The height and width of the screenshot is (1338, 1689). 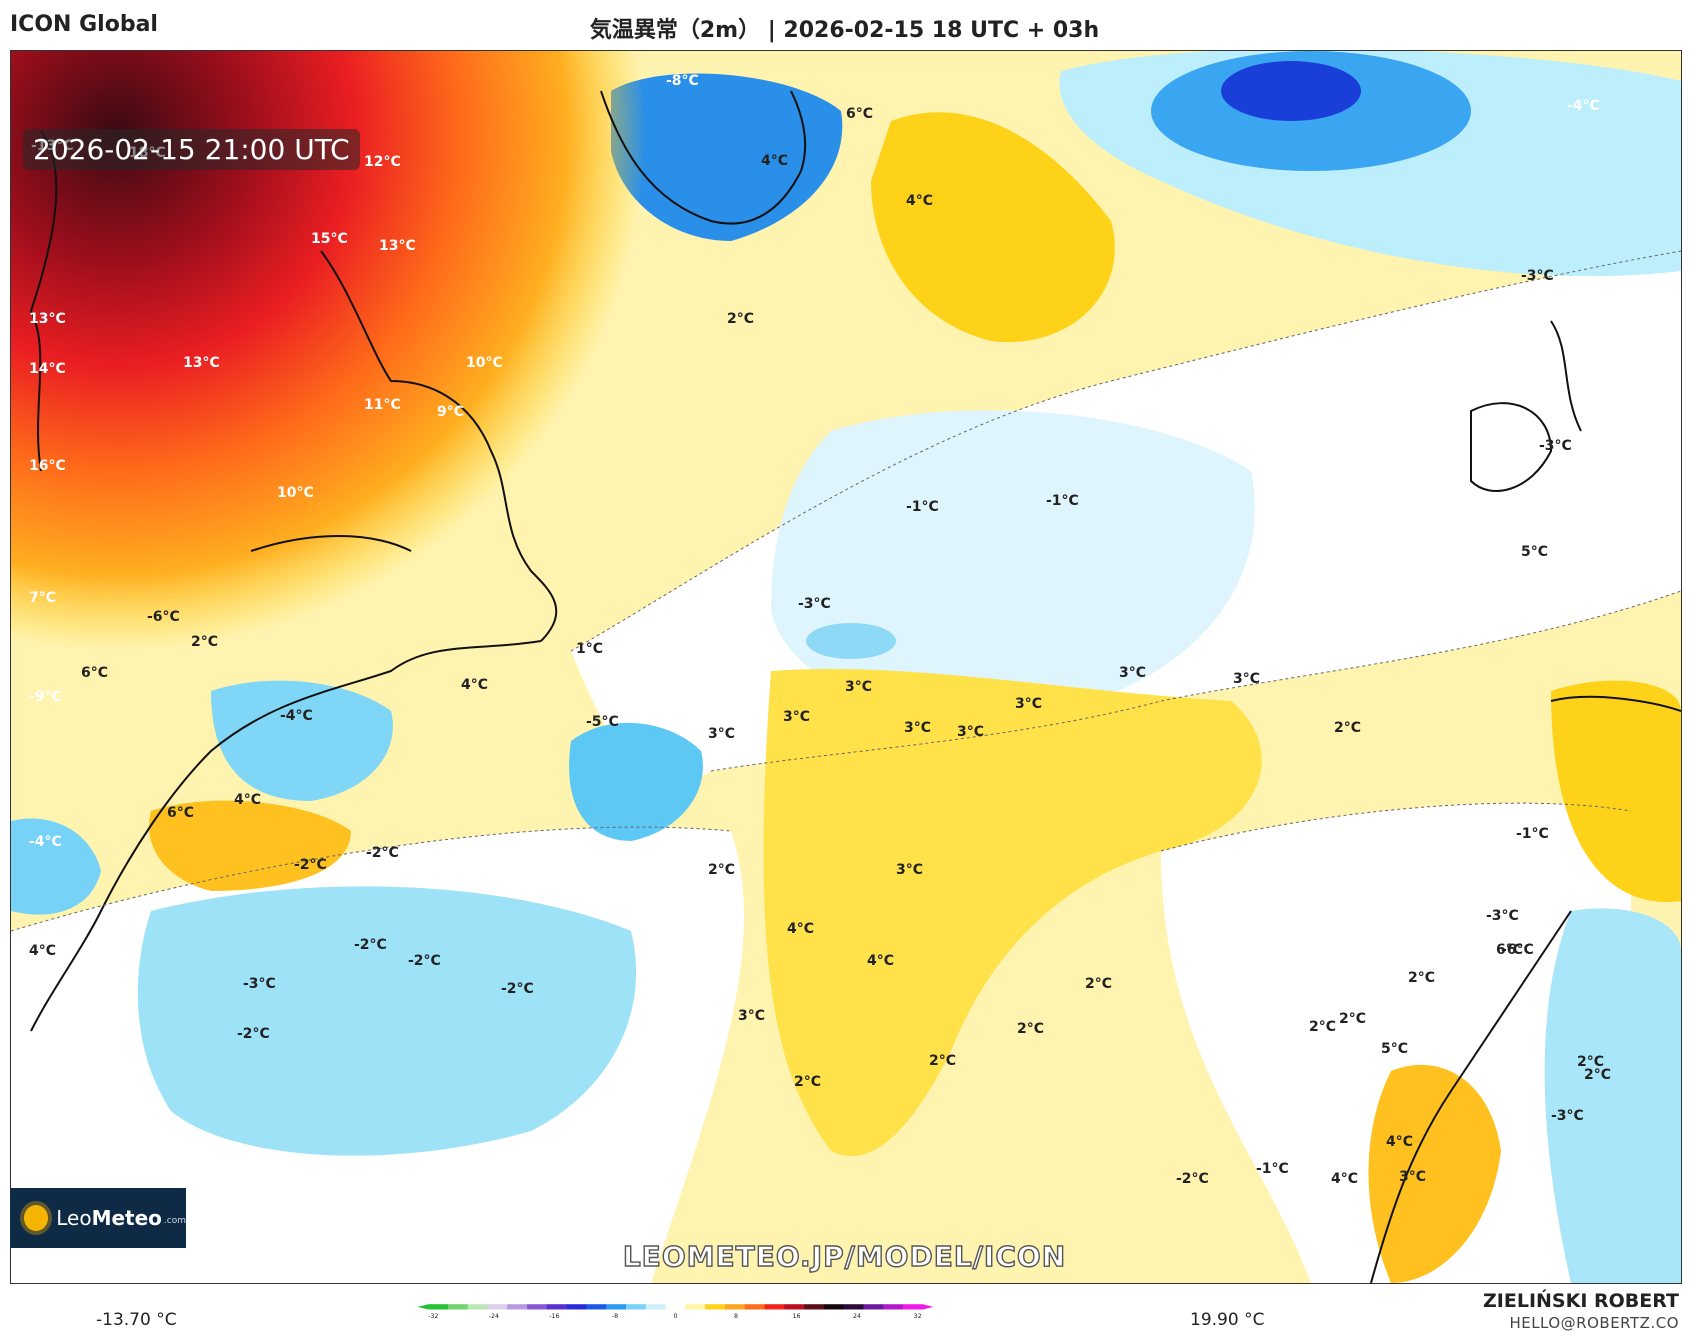 What do you see at coordinates (250, 845) in the screenshot?
I see `warm-patch-coast` at bounding box center [250, 845].